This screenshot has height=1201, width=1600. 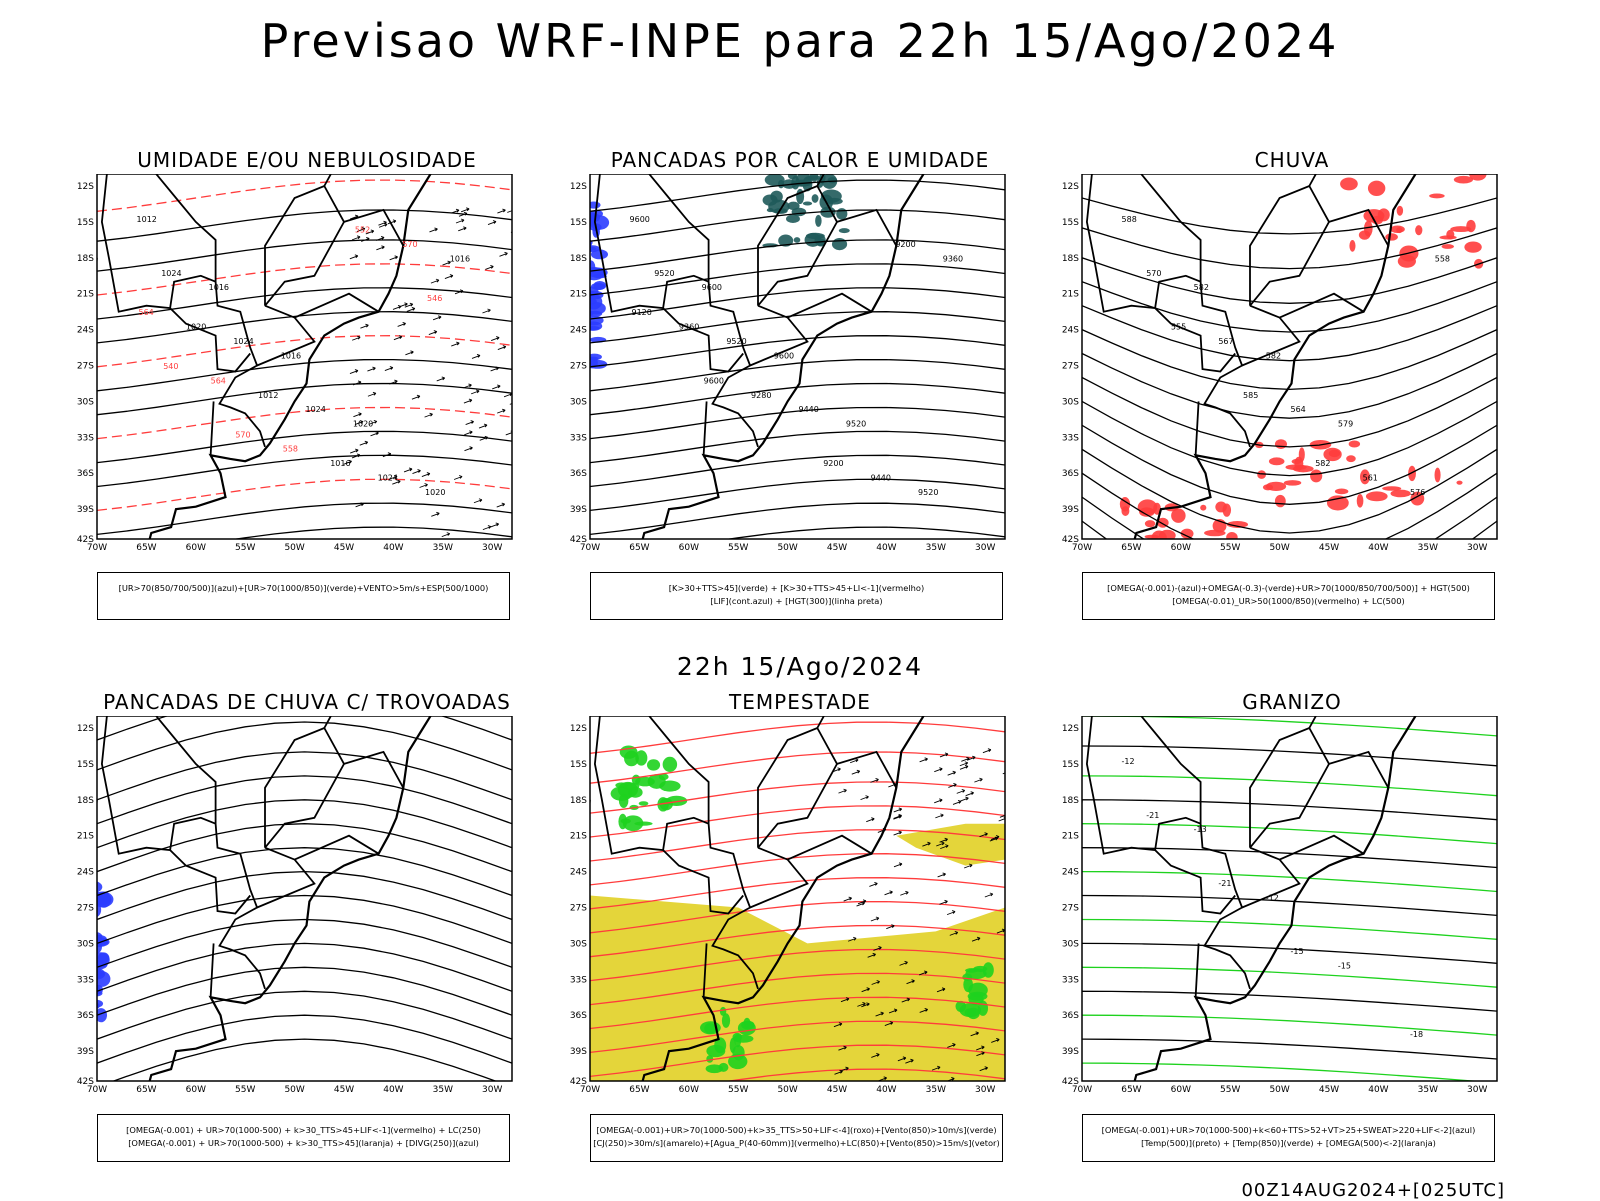 I want to click on lat-tick-label: 24S, so click(x=578, y=873).